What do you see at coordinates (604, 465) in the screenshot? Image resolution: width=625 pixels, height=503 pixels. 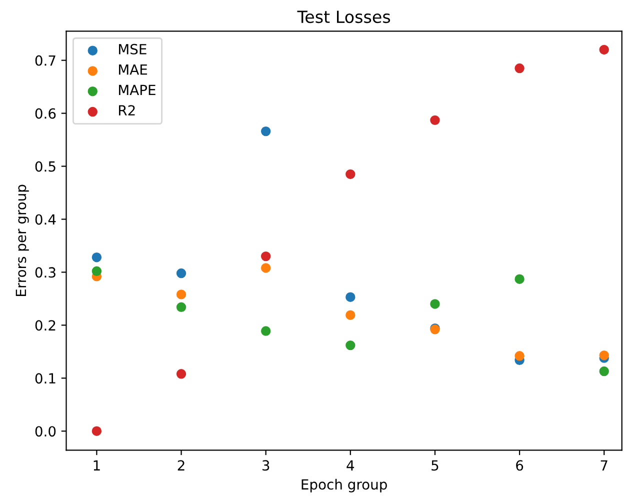 I see `x-tick-label: 7` at bounding box center [604, 465].